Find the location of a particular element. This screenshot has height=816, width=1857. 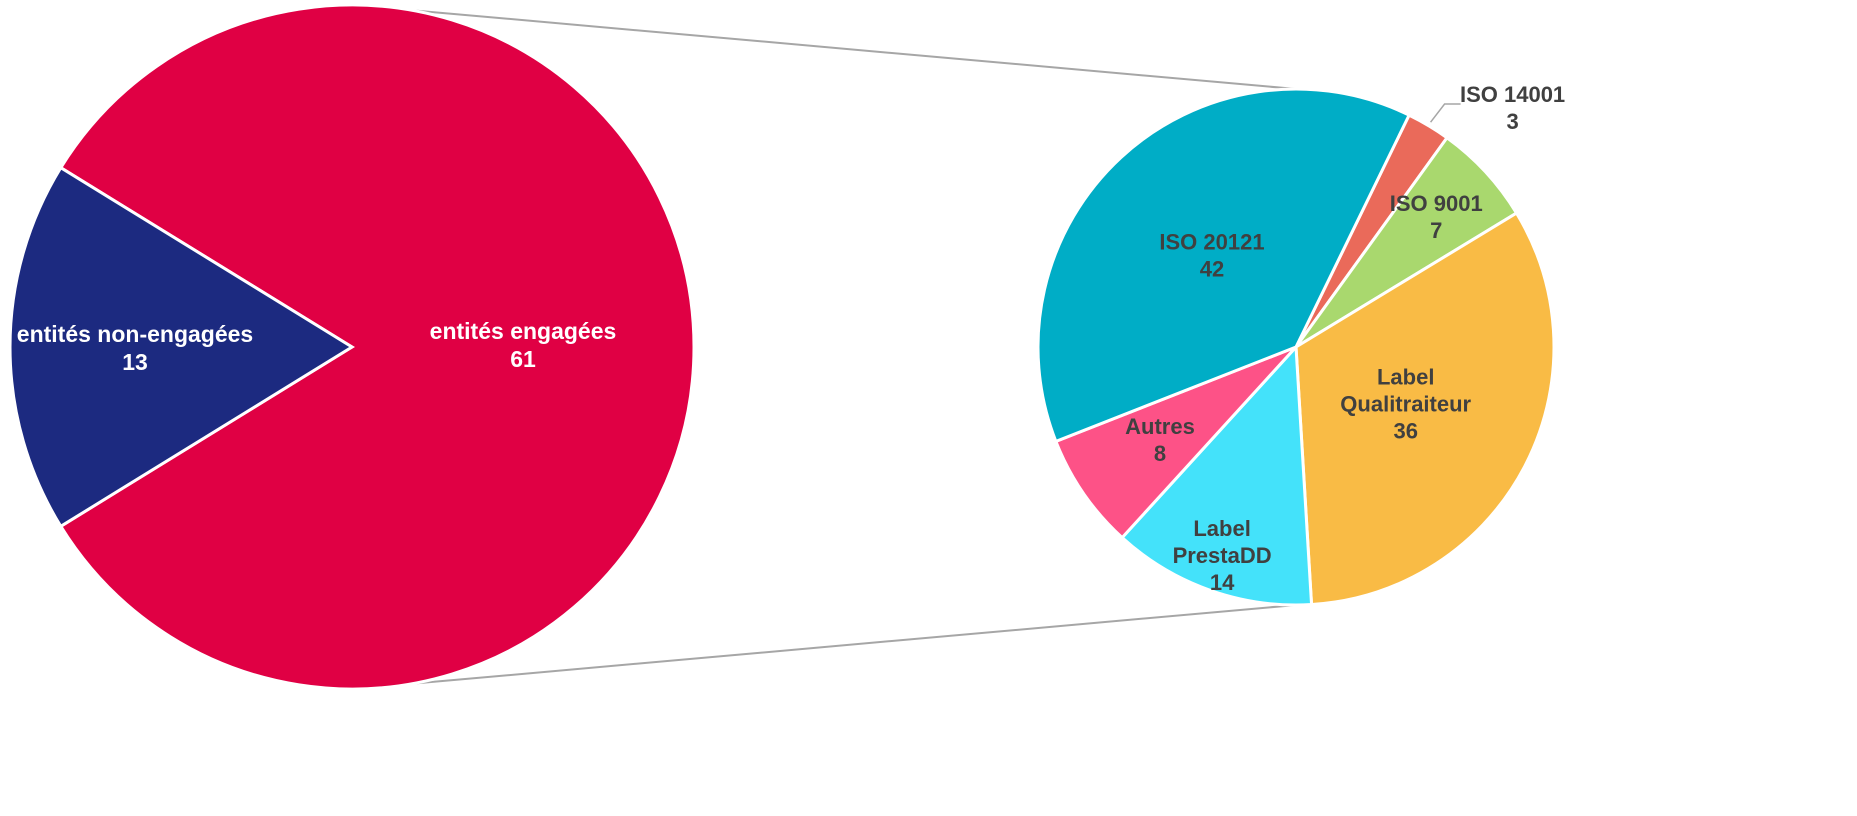

label-iso-14001: ISO 14001 3 is located at coordinates (1512, 108).